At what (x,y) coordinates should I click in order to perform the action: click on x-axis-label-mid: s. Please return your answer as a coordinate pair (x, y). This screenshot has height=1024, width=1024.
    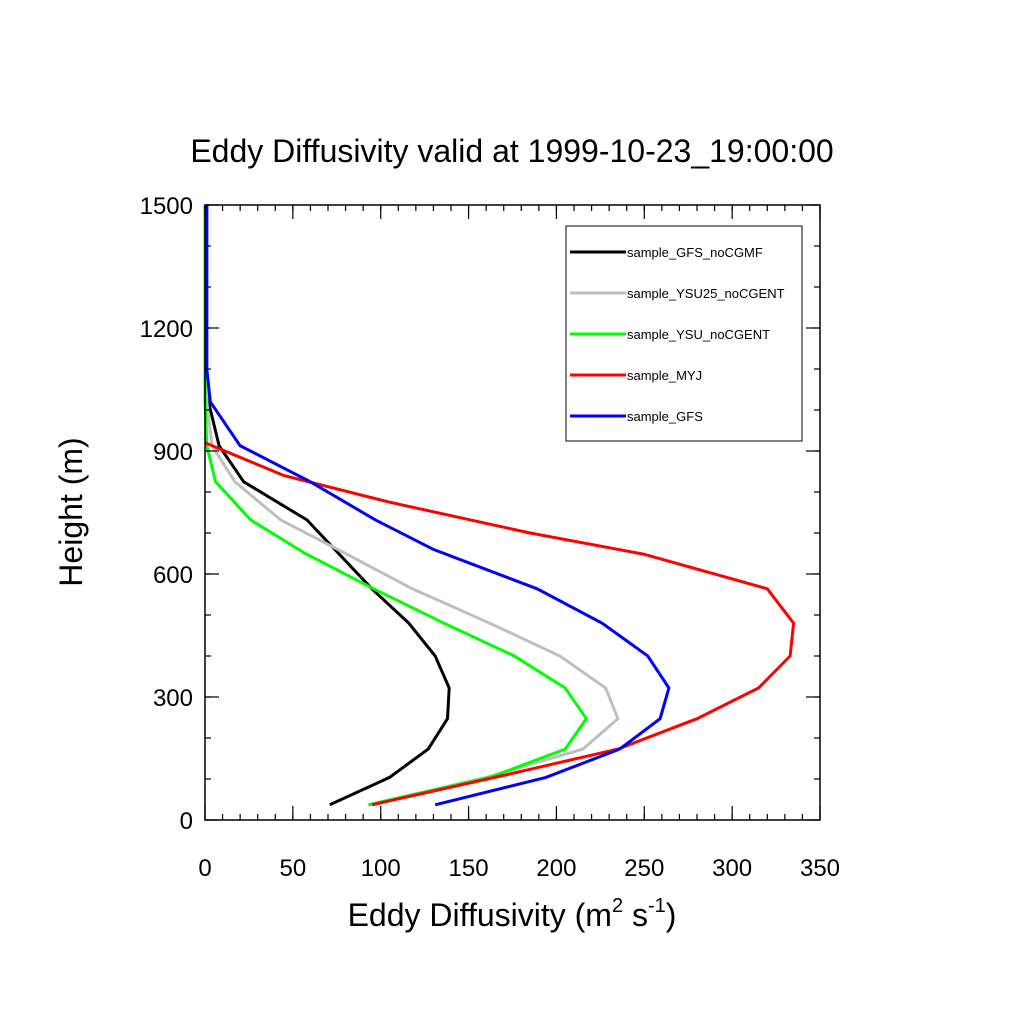
    Looking at the image, I should click on (635, 915).